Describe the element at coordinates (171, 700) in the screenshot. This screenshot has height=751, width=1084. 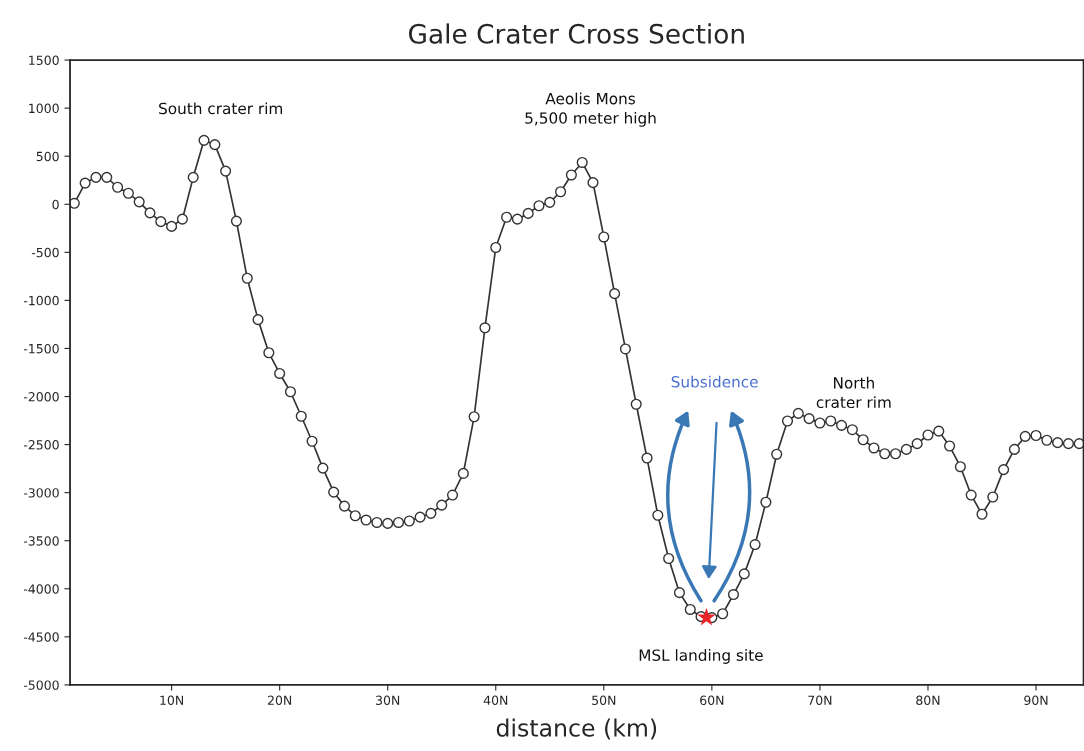
I see `x-tick-label: 10N` at that location.